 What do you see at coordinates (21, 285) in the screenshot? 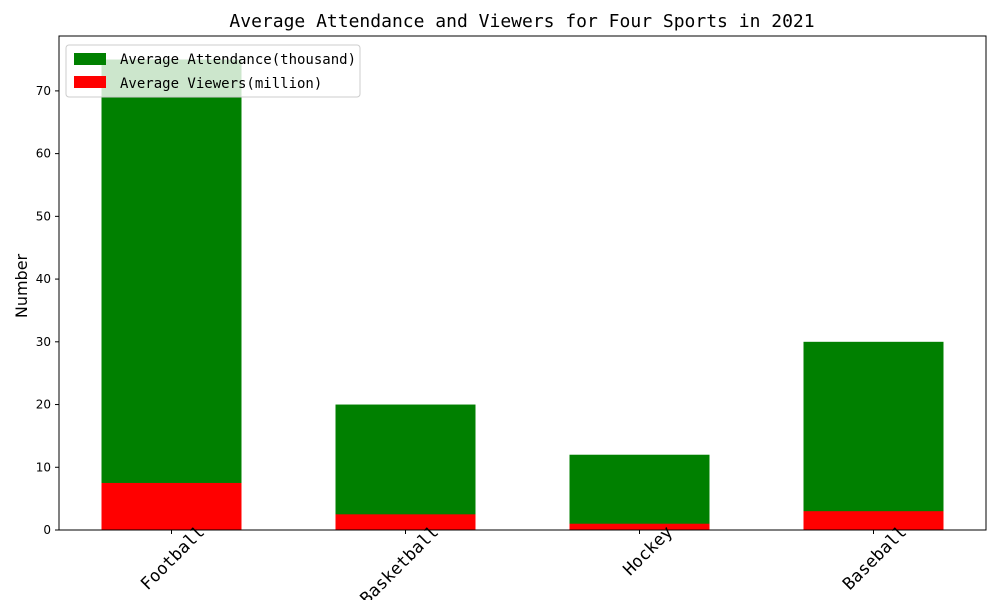
I see `y-axis-label: Number` at bounding box center [21, 285].